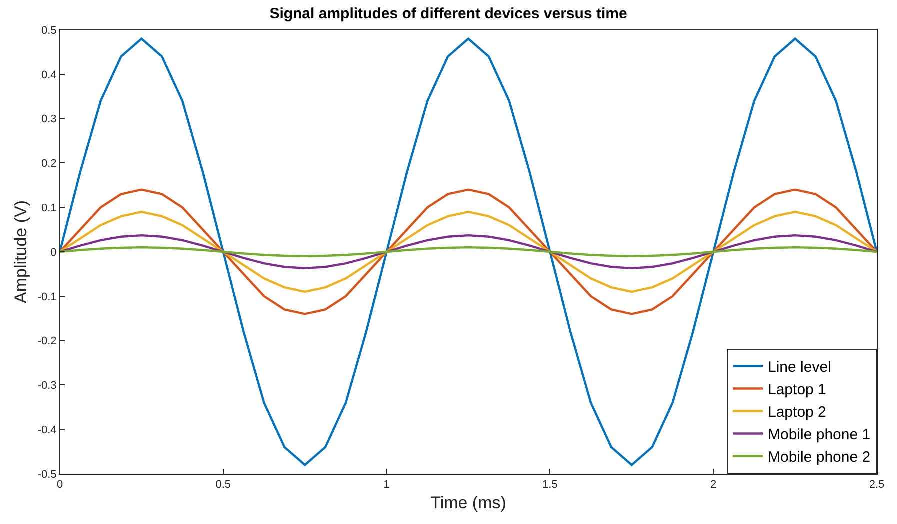  I want to click on y-axis-title: Amplitude (V), so click(20, 252).